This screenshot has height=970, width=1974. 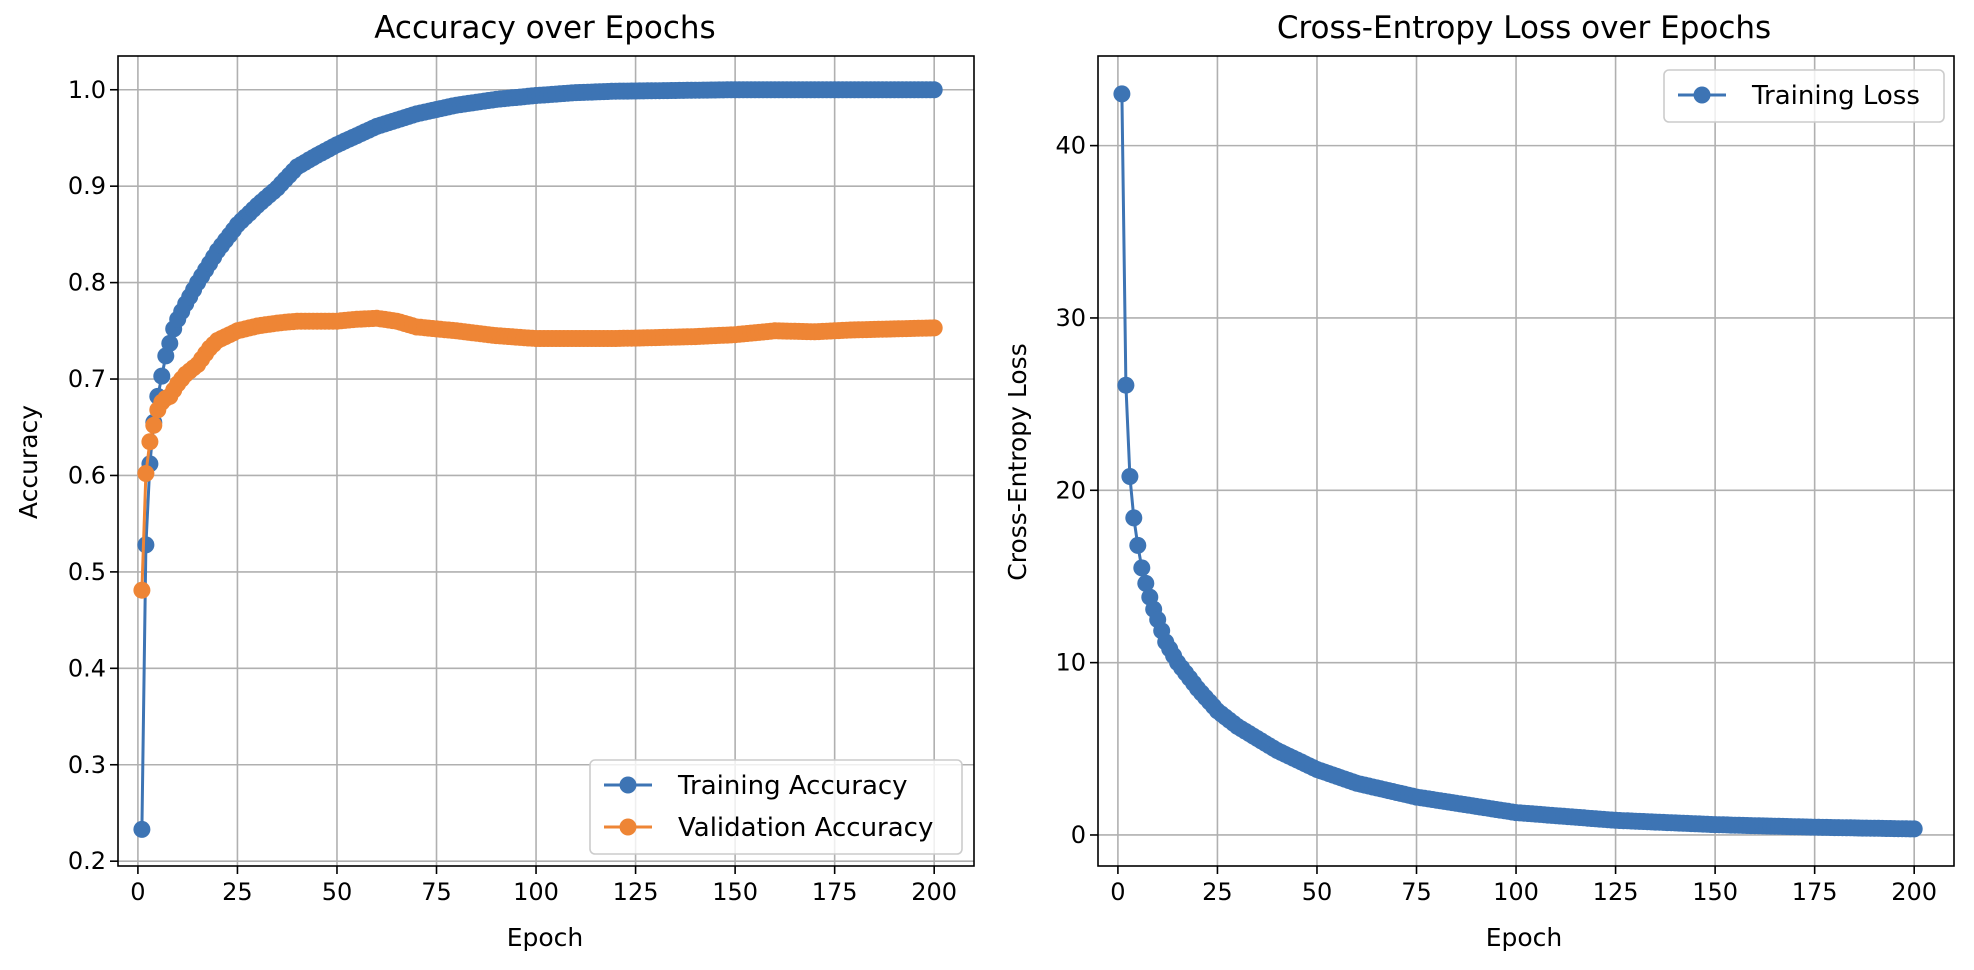 I want to click on loss-legend: Training Loss, so click(x=1804, y=96).